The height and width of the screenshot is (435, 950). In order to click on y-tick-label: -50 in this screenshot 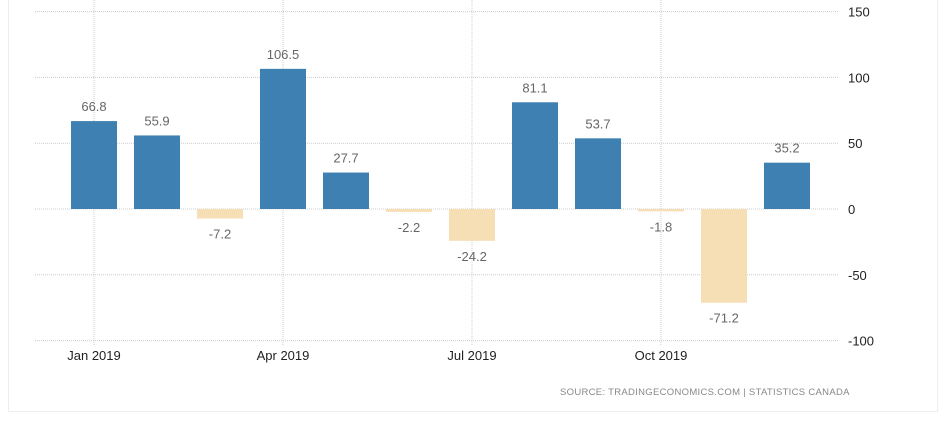, I will do `click(857, 275)`.